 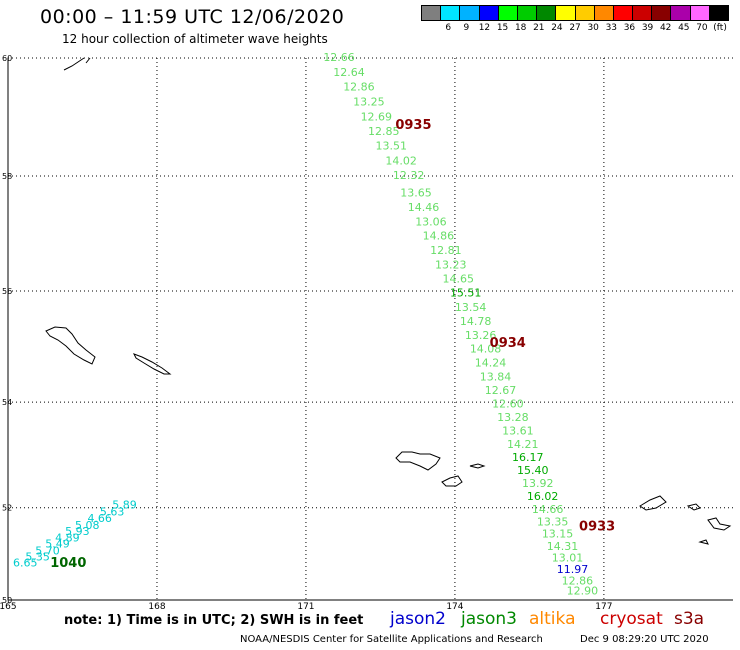 I want to click on pass-time-label: 0932, so click(x=632, y=2).